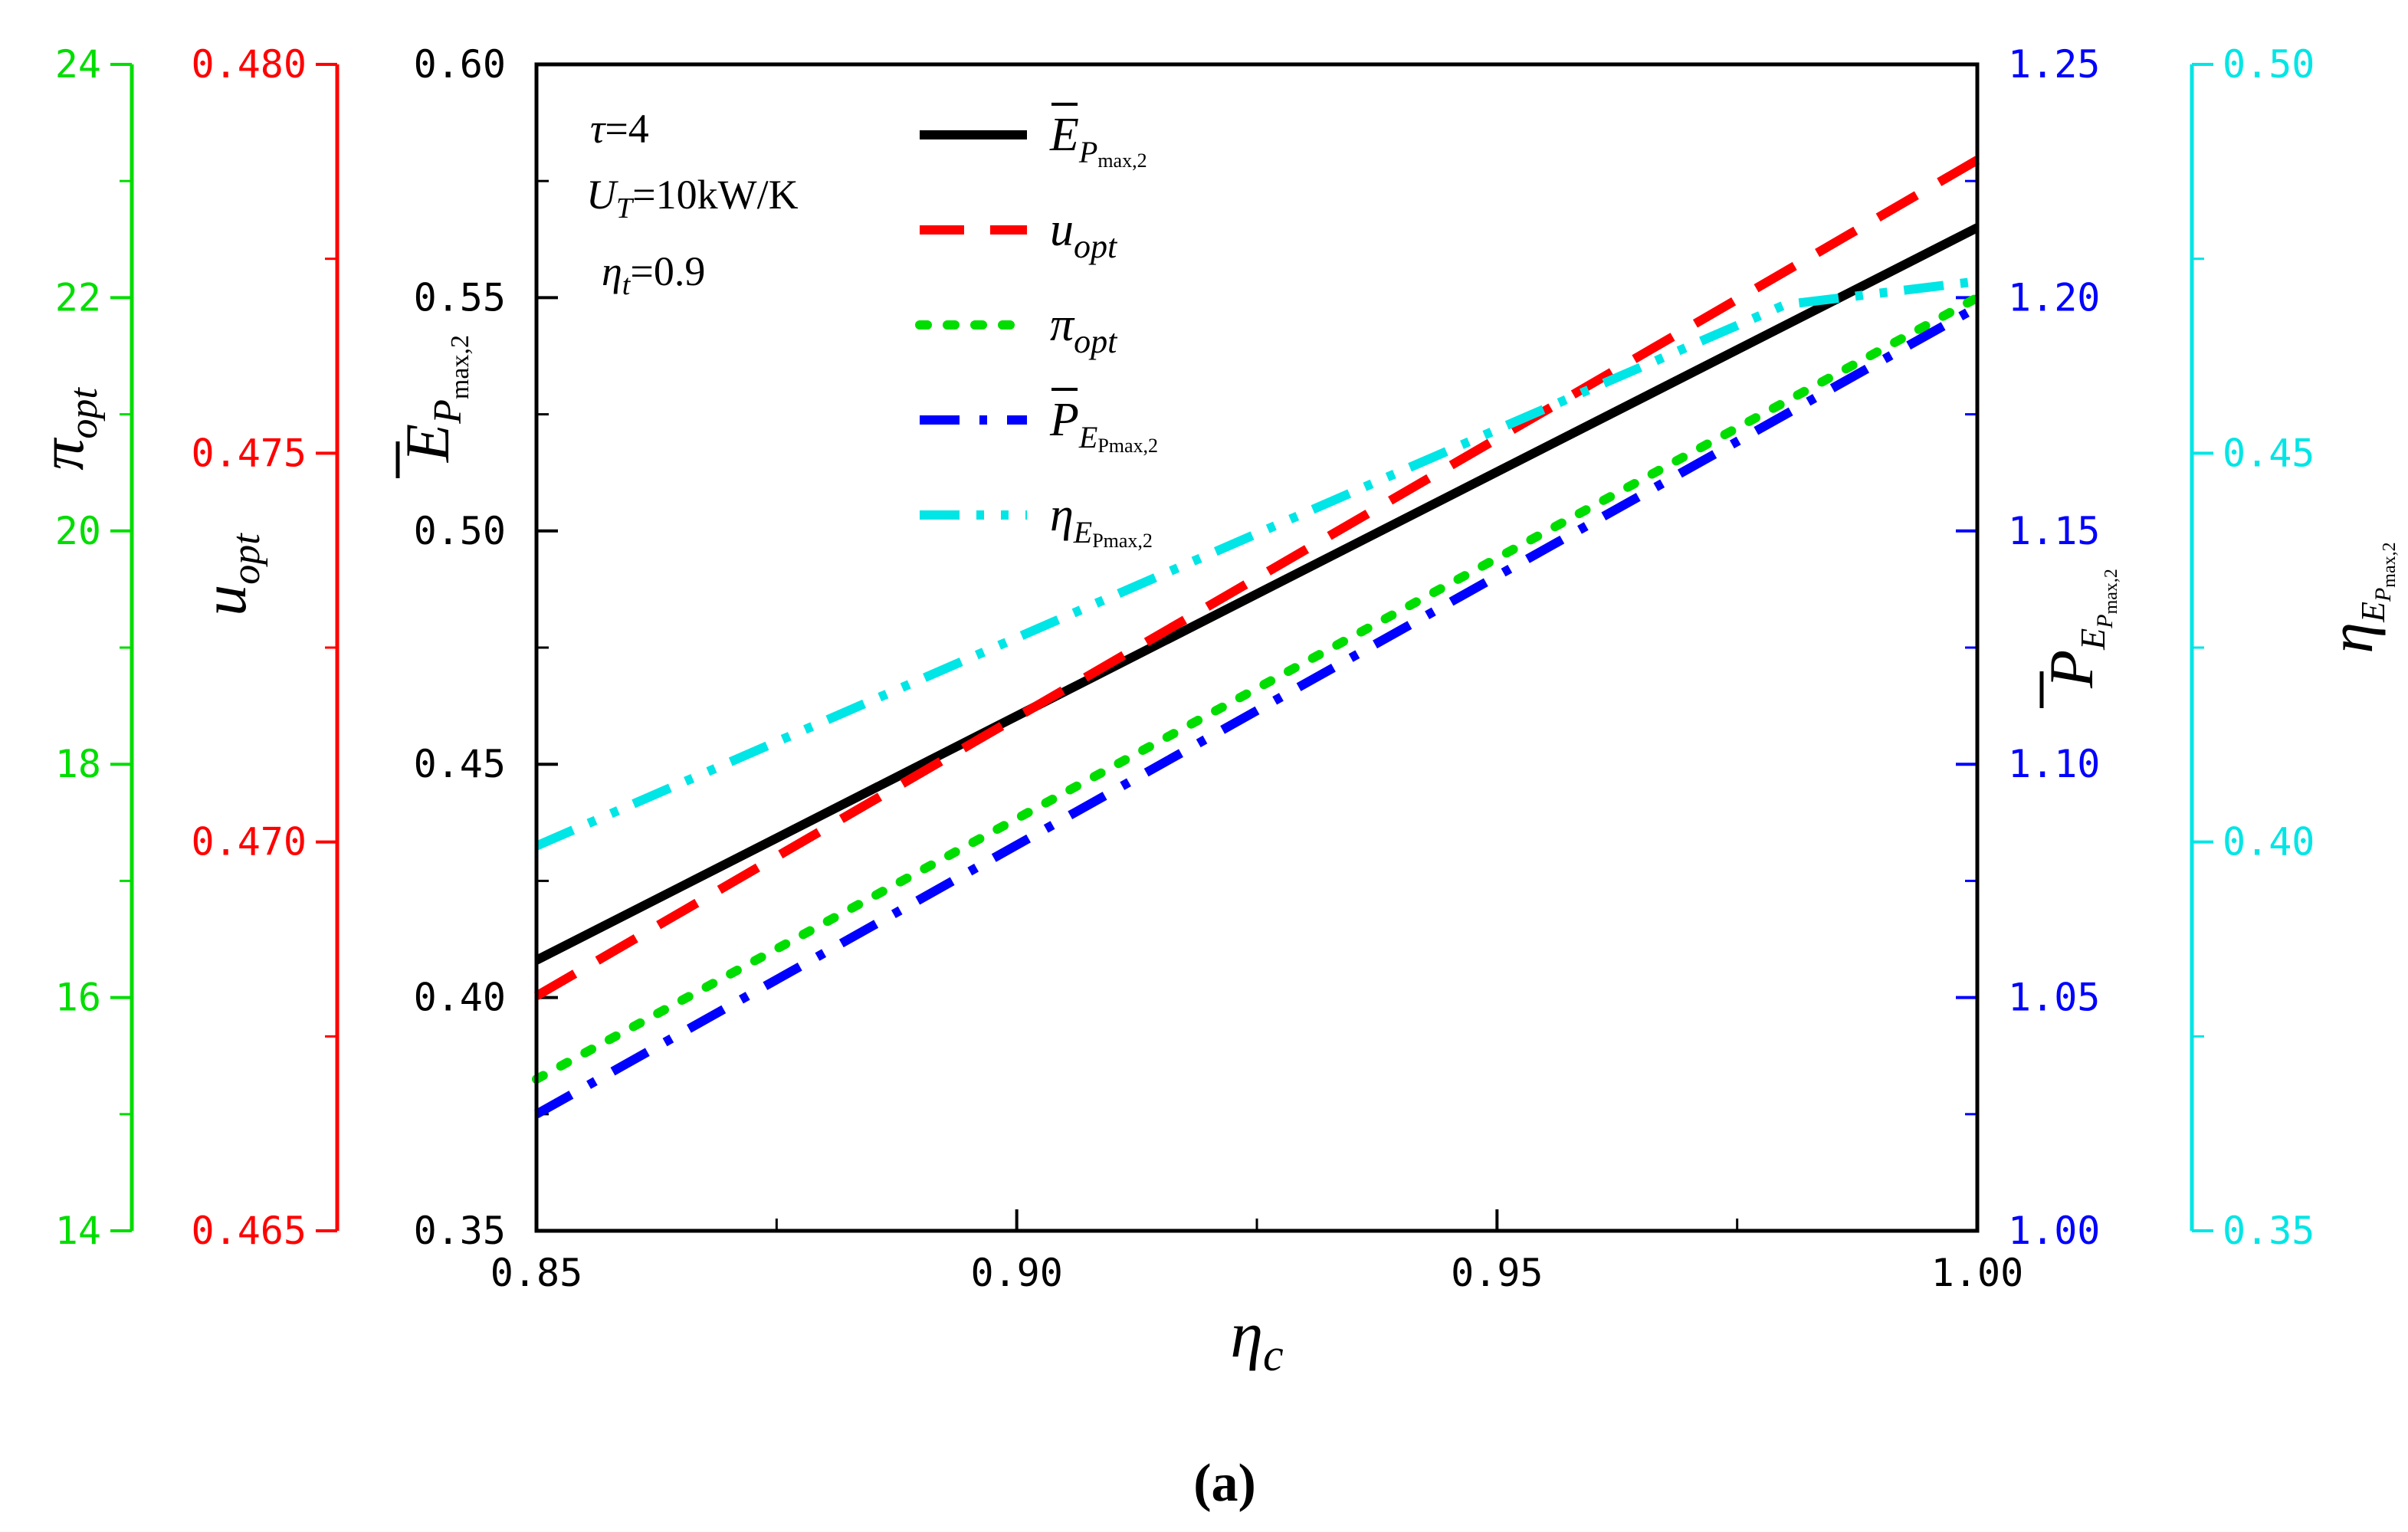 This screenshot has height=1532, width=2408. What do you see at coordinates (2269, 453) in the screenshot?
I see `eta-tick-label-2: 0.45` at bounding box center [2269, 453].